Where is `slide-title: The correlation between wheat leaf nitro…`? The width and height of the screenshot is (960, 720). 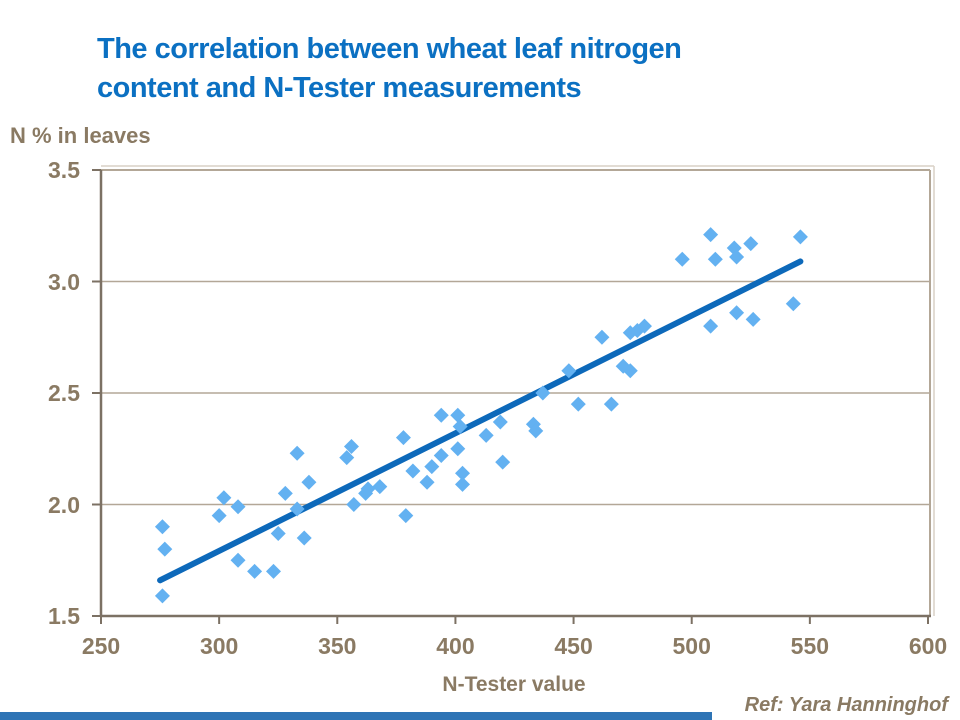 slide-title: The correlation between wheat leaf nitro… is located at coordinates (457, 69).